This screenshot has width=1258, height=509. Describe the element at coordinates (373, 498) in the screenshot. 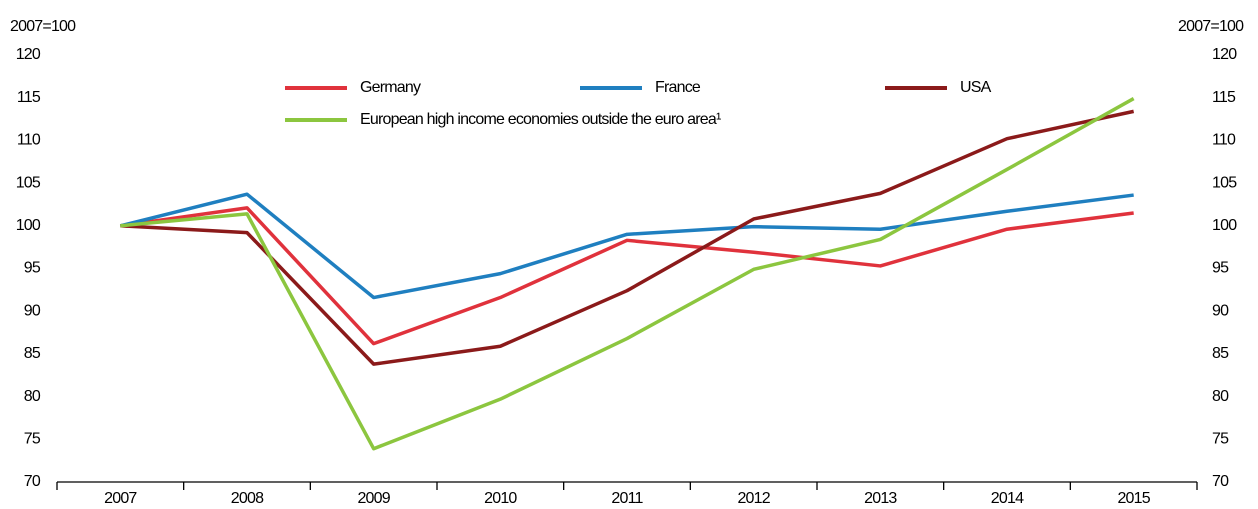

I see `x-tick-label: 2009` at that location.